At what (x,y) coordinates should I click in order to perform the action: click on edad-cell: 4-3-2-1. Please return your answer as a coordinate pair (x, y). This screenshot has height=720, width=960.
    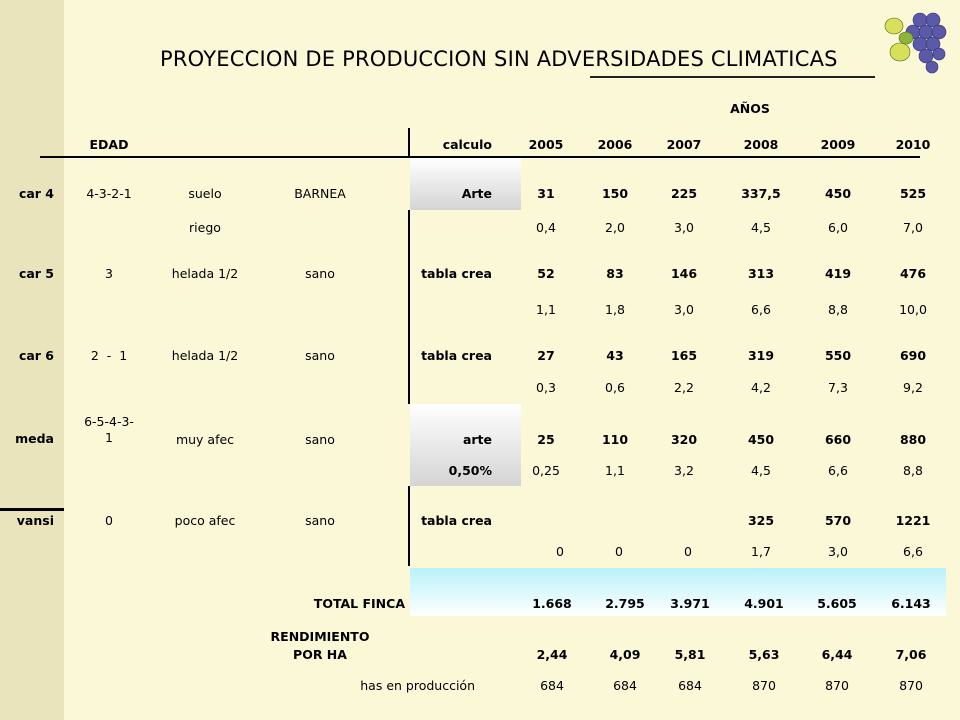
    Looking at the image, I should click on (109, 193).